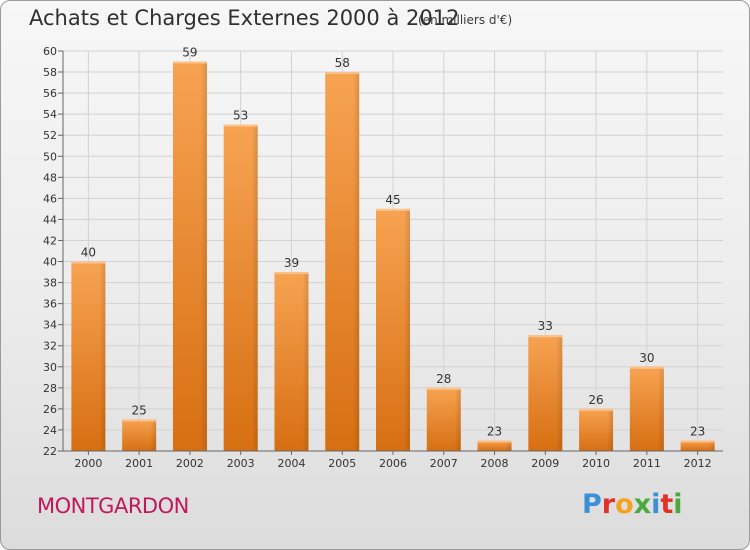 This screenshot has width=750, height=550. Describe the element at coordinates (392, 200) in the screenshot. I see `data-label: 45` at that location.